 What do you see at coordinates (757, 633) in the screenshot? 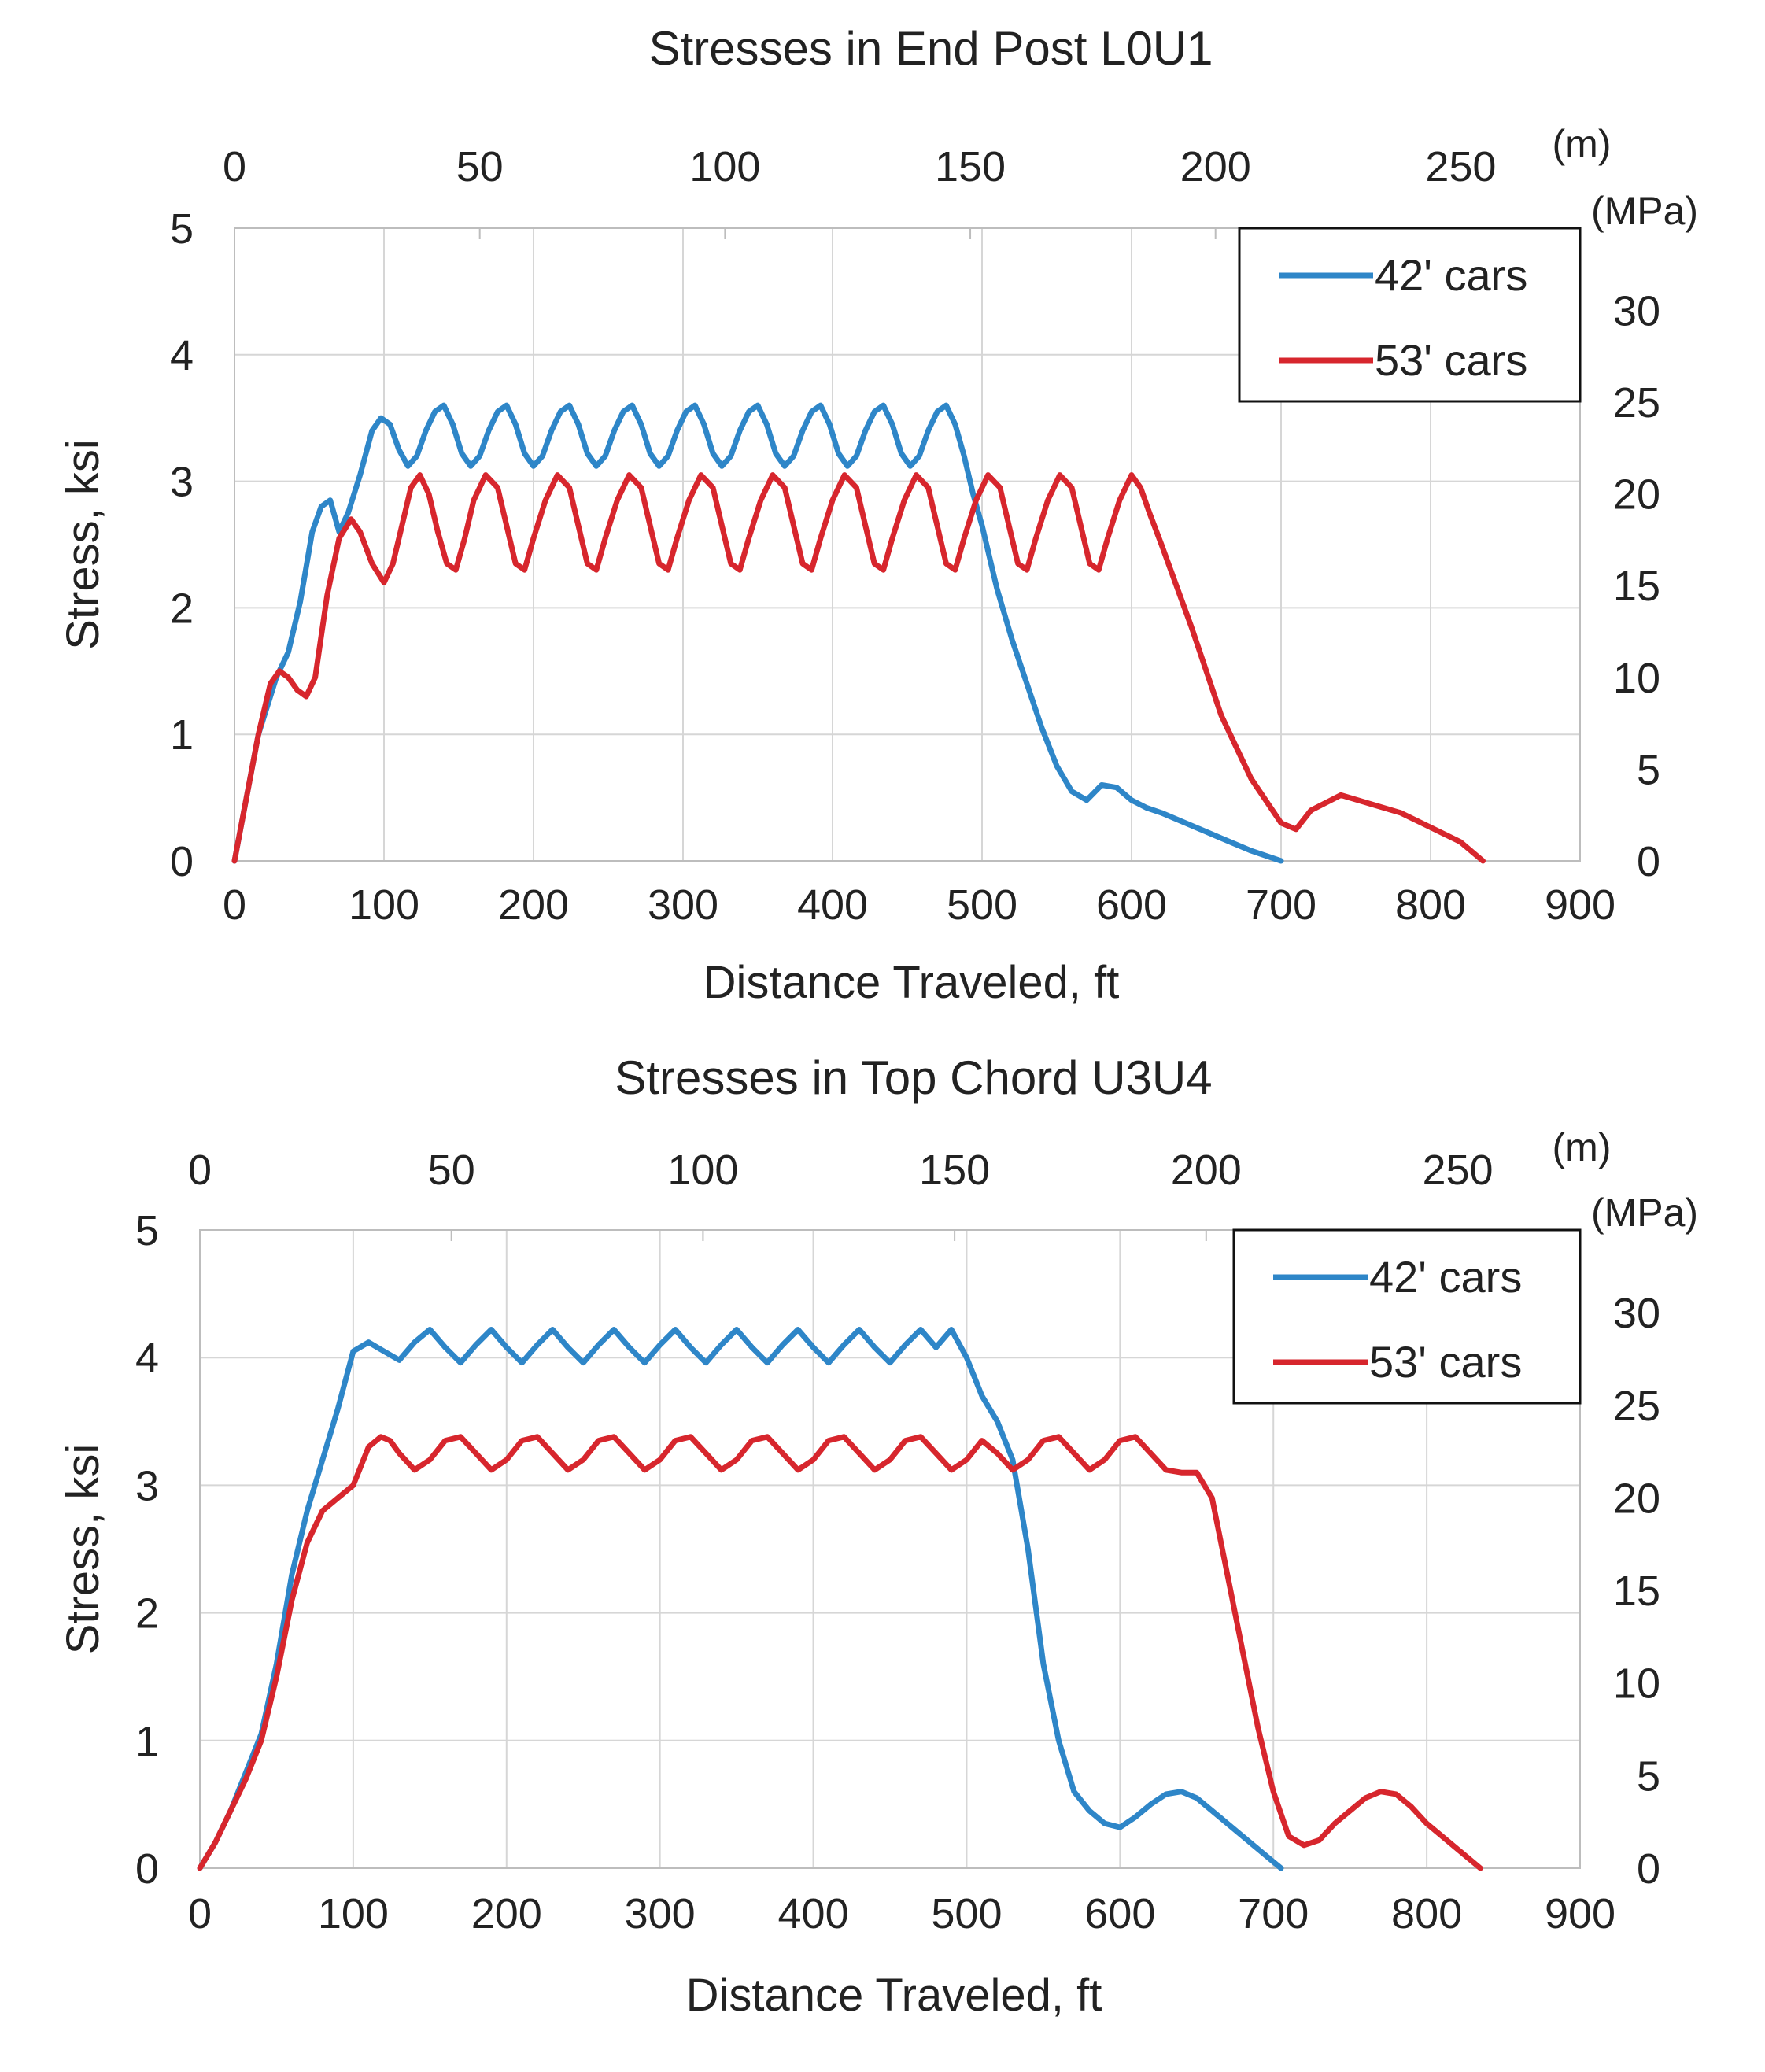
I see `series-line-42ft-cars` at bounding box center [757, 633].